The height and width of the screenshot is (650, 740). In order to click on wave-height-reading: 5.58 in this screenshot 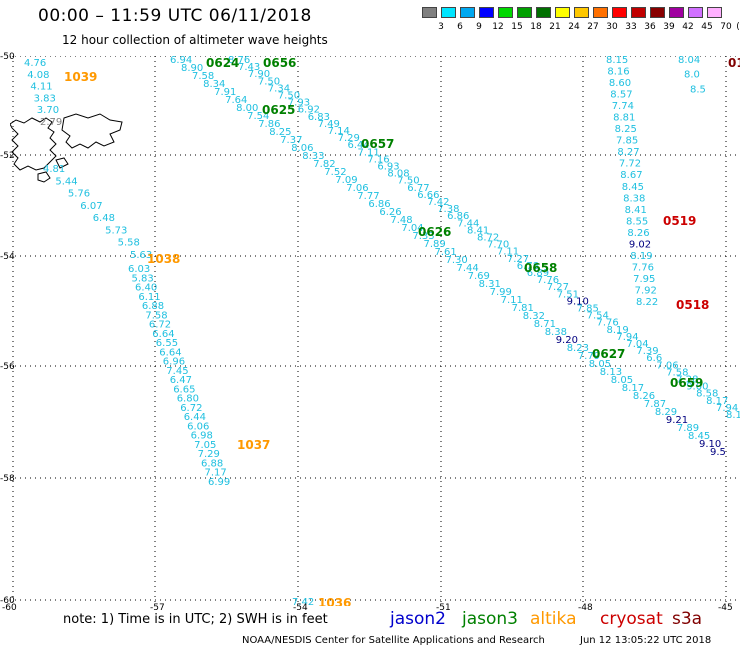, I will do `click(129, 243)`.